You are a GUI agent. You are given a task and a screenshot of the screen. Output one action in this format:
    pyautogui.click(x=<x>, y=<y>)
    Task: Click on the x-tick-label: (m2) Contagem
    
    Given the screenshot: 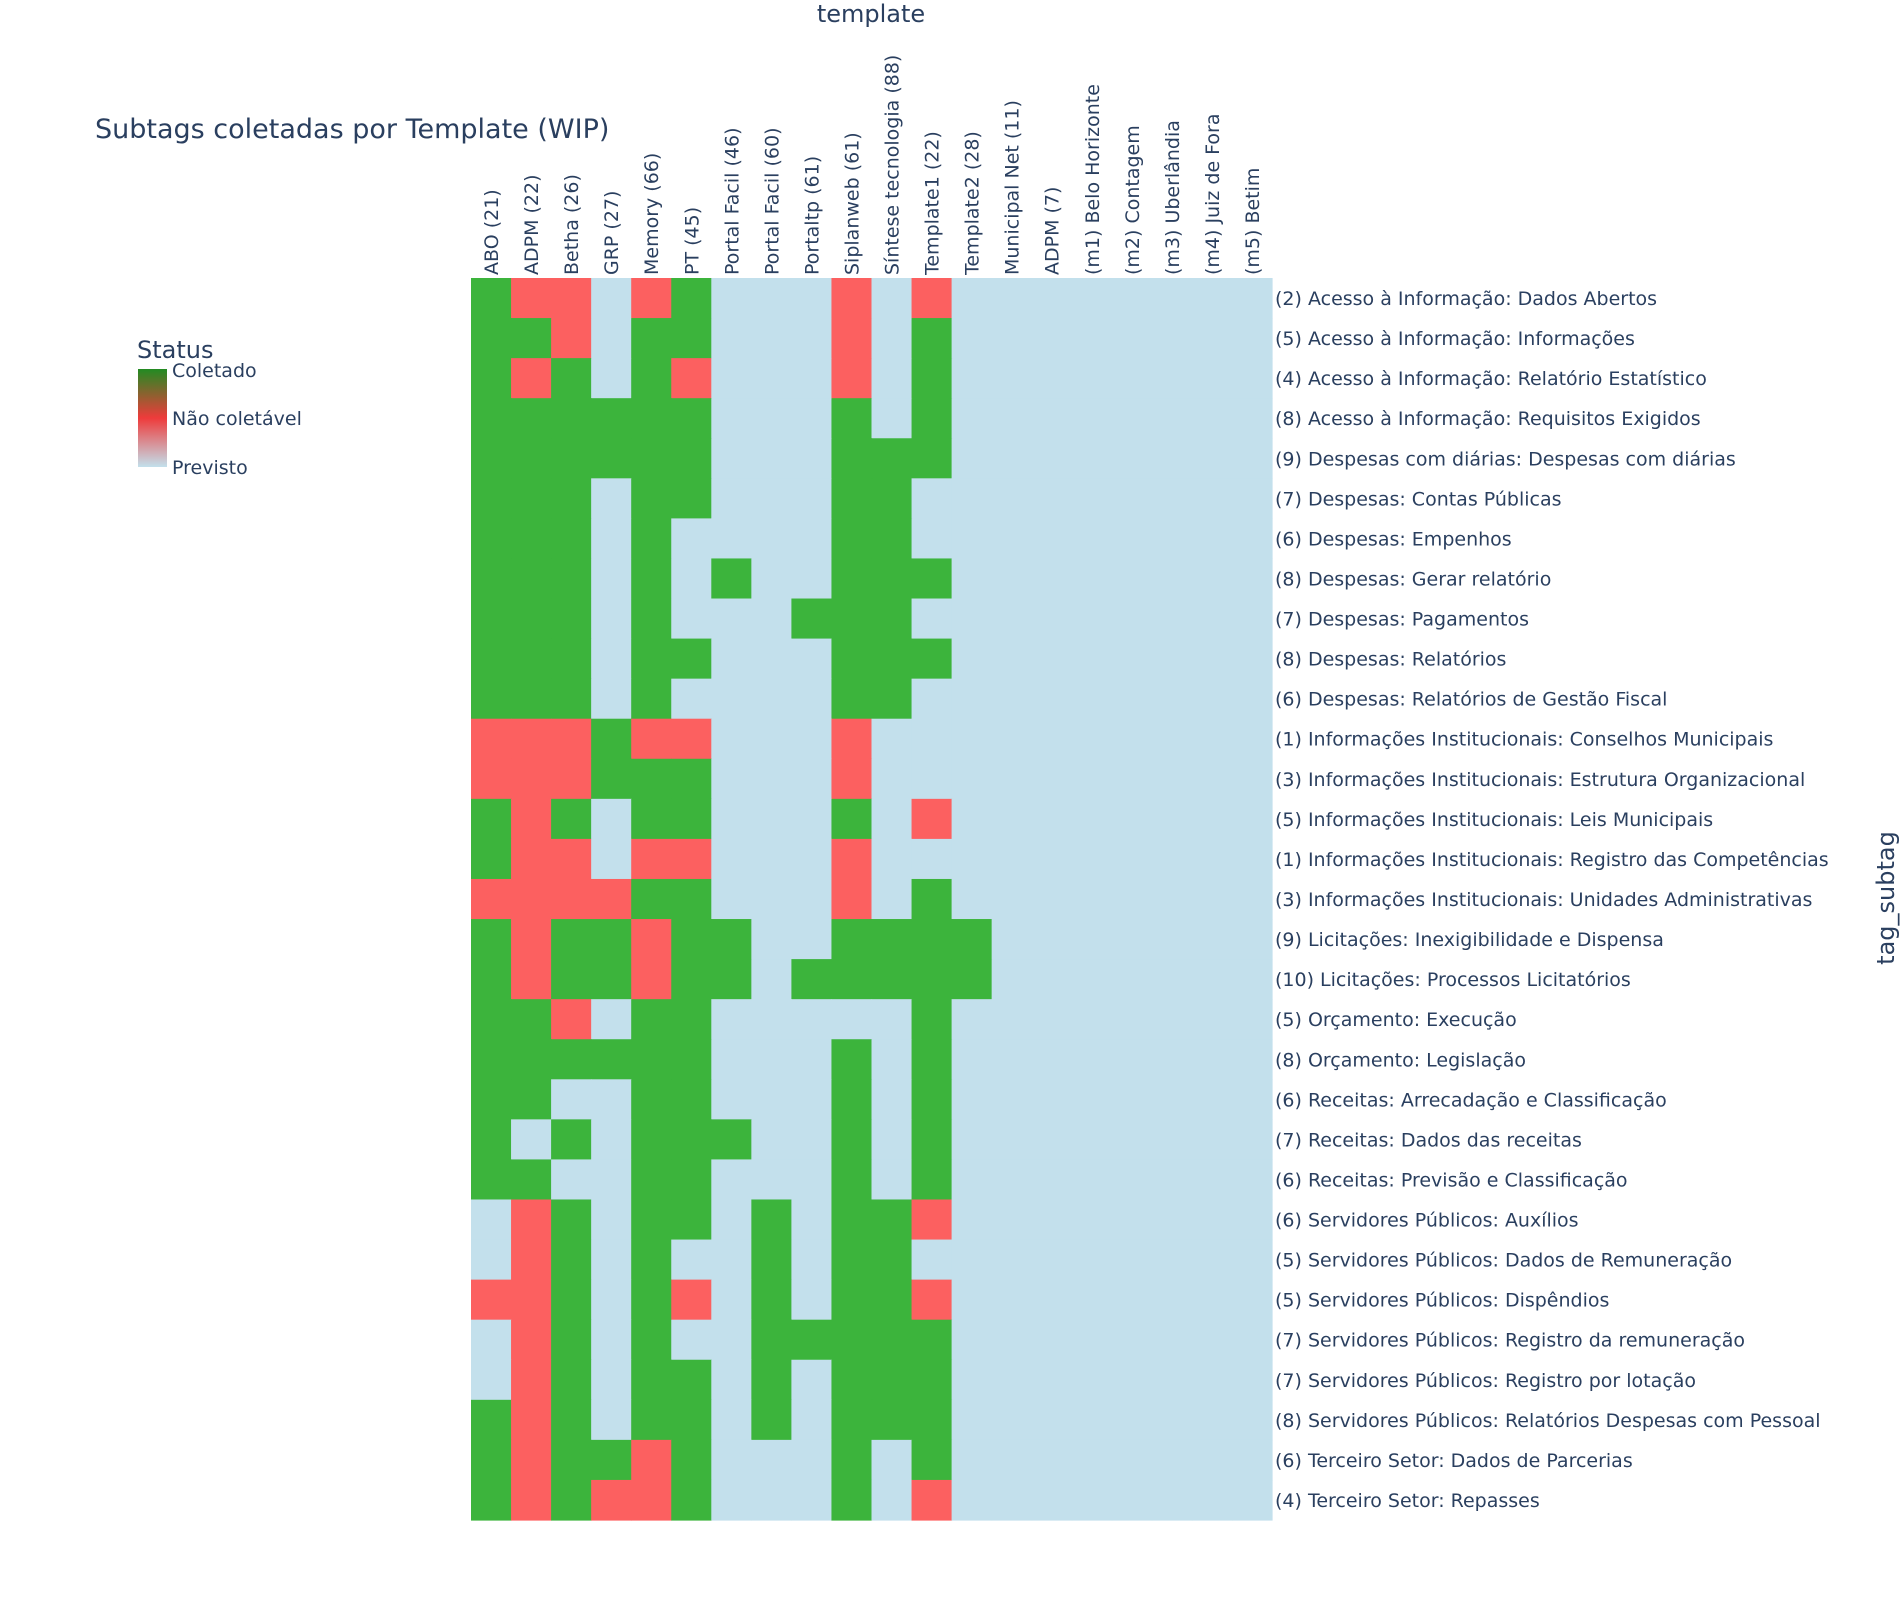 What is the action you would take?
    pyautogui.click(x=1133, y=200)
    